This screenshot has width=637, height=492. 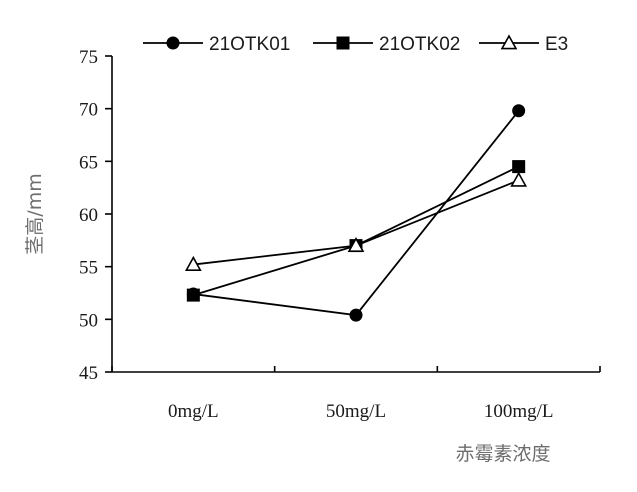 What do you see at coordinates (88, 57) in the screenshot?
I see `y-tick-label: 75` at bounding box center [88, 57].